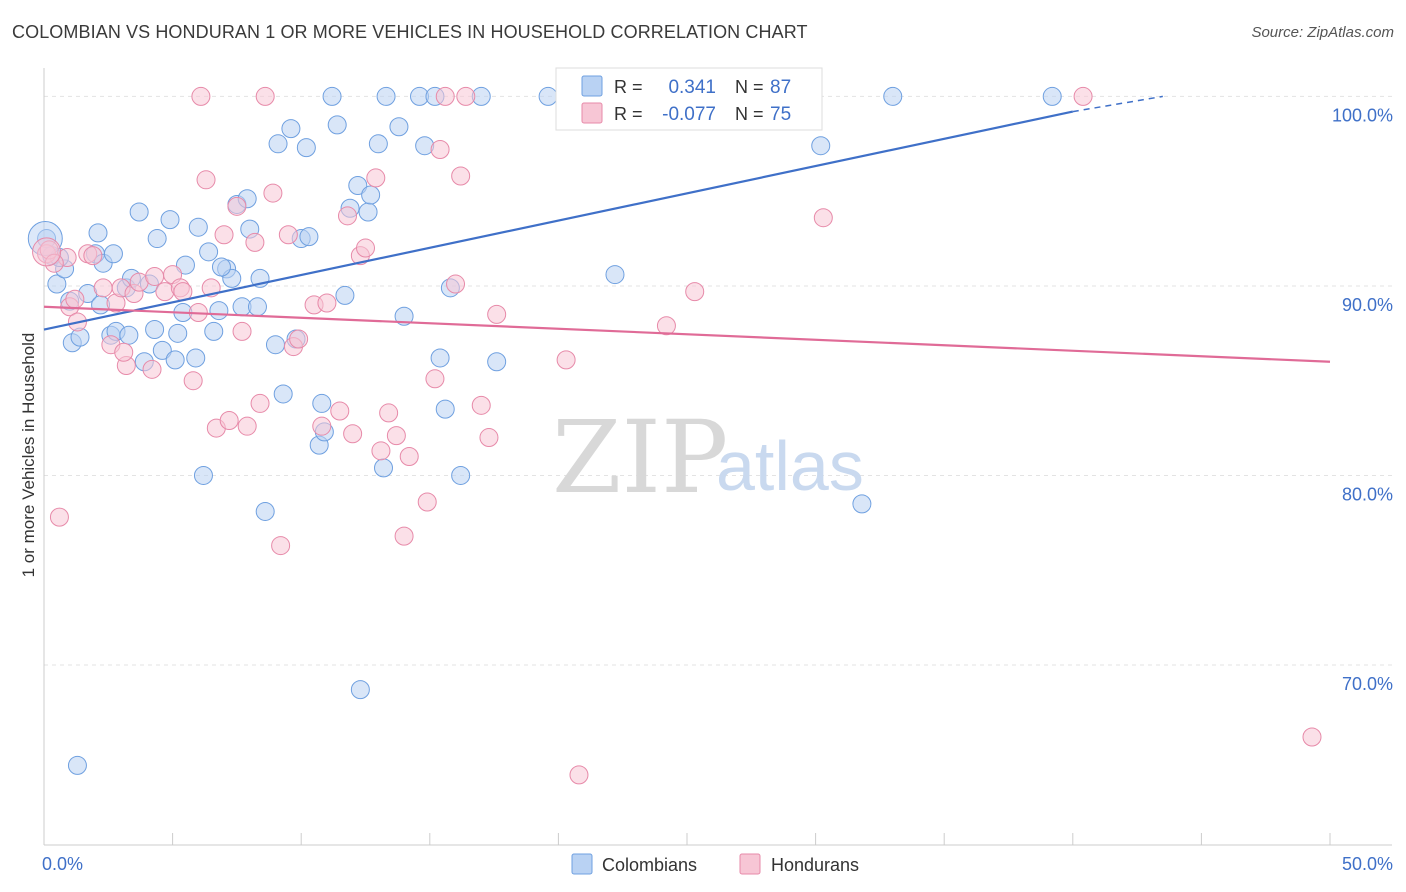  I want to click on y-tick-label: 70.0%, so click(1367, 684).